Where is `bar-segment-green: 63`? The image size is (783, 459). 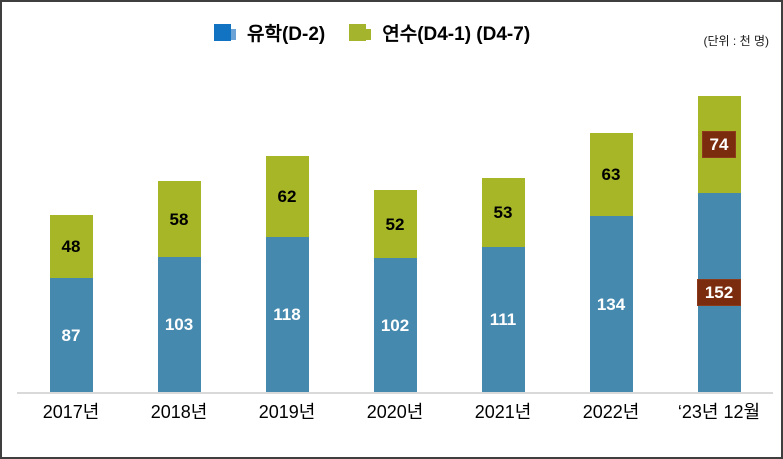 bar-segment-green: 63 is located at coordinates (611, 174).